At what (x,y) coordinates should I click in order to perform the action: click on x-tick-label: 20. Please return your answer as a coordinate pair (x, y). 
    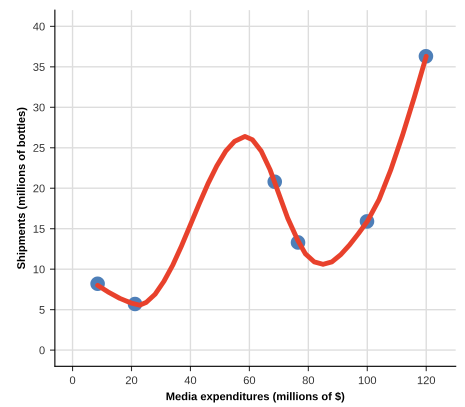
    Looking at the image, I should click on (132, 380).